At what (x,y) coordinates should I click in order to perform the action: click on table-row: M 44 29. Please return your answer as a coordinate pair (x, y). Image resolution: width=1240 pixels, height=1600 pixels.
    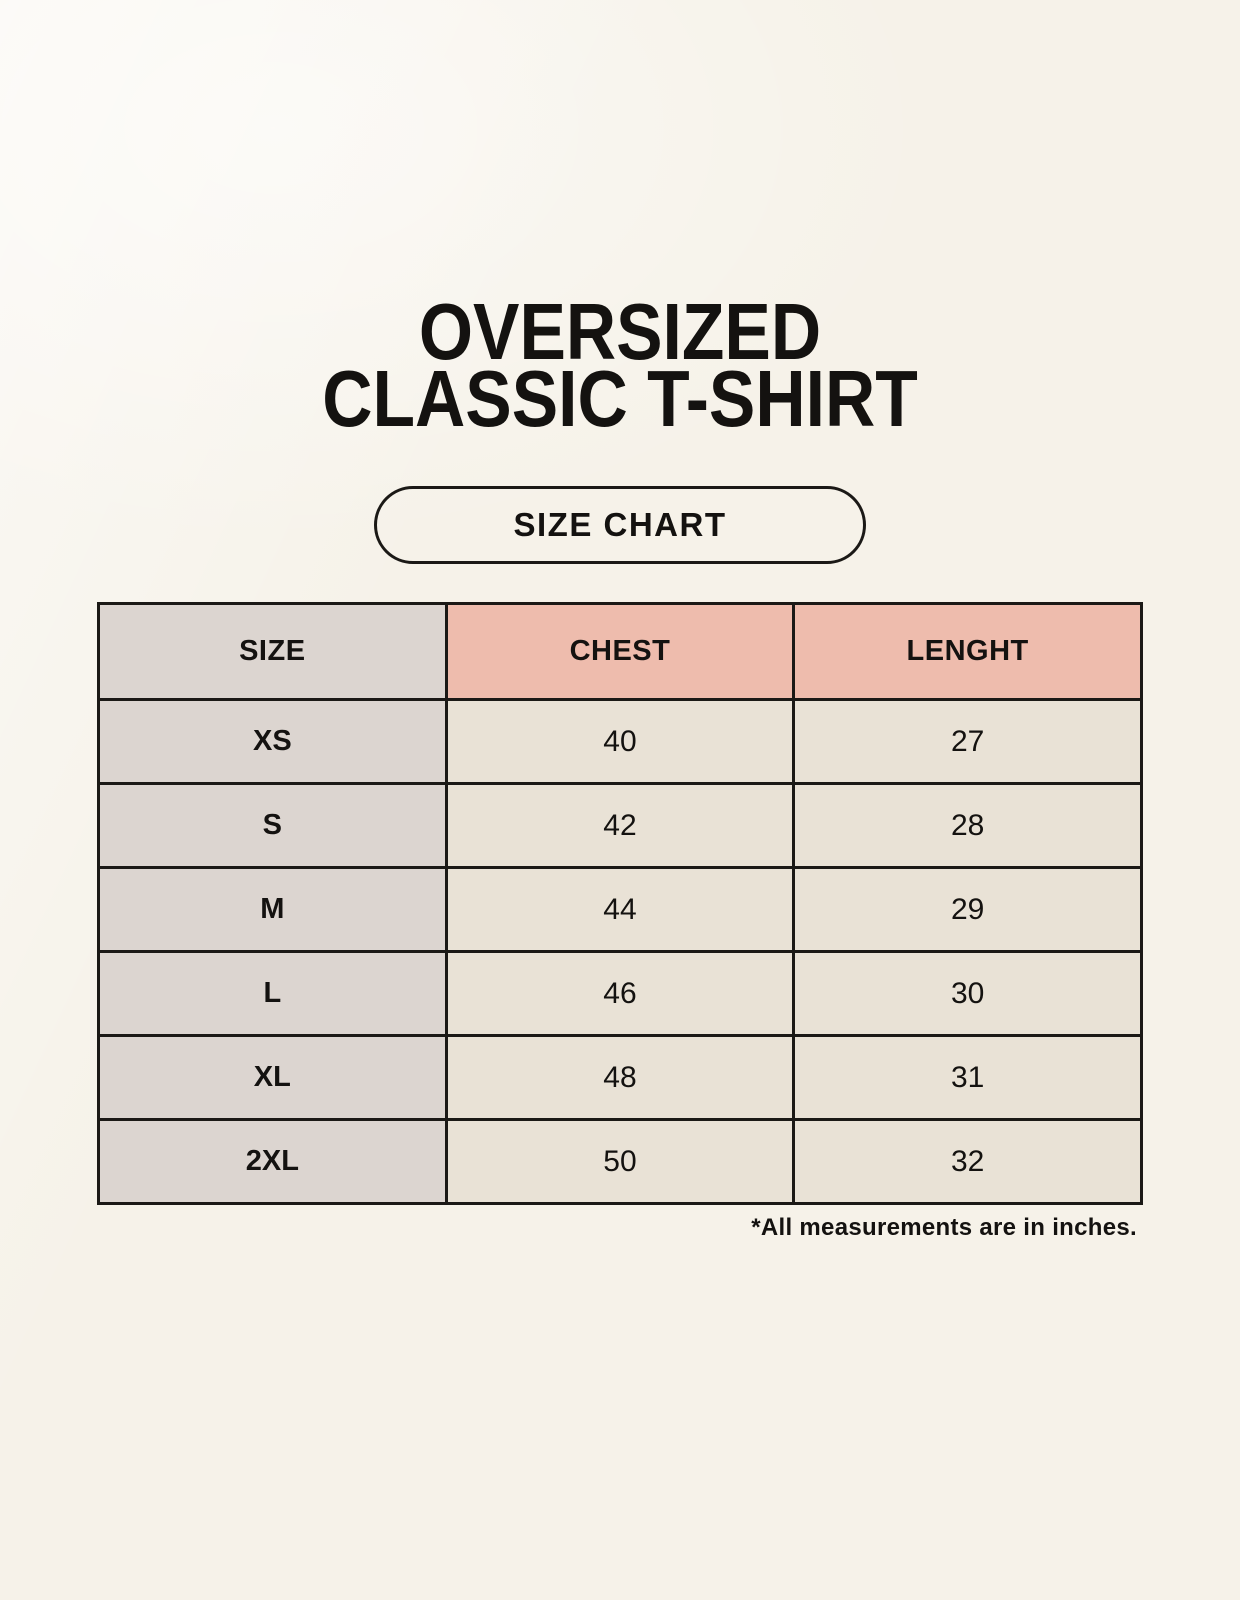
    Looking at the image, I should click on (620, 910).